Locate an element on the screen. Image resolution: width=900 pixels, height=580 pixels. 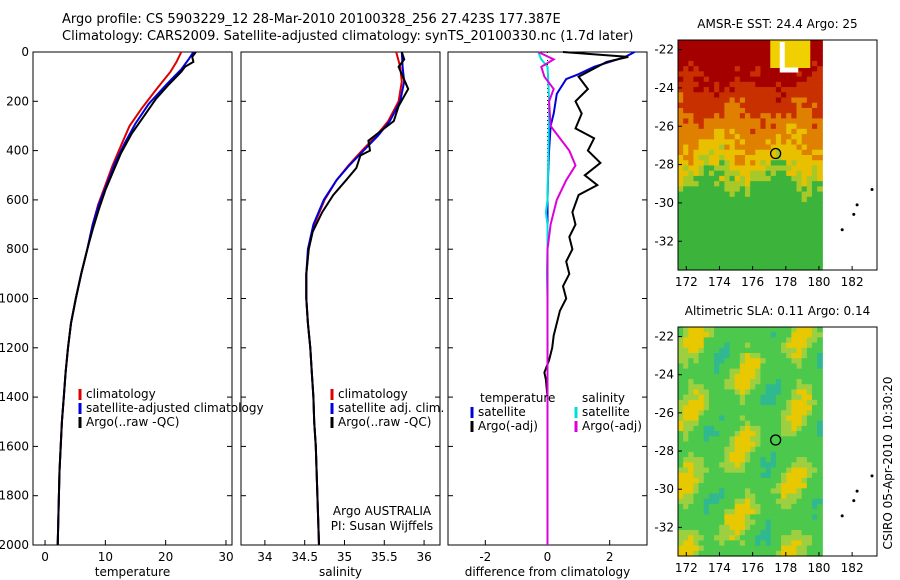
y-tick-label: 0 is located at coordinates (25, 52).